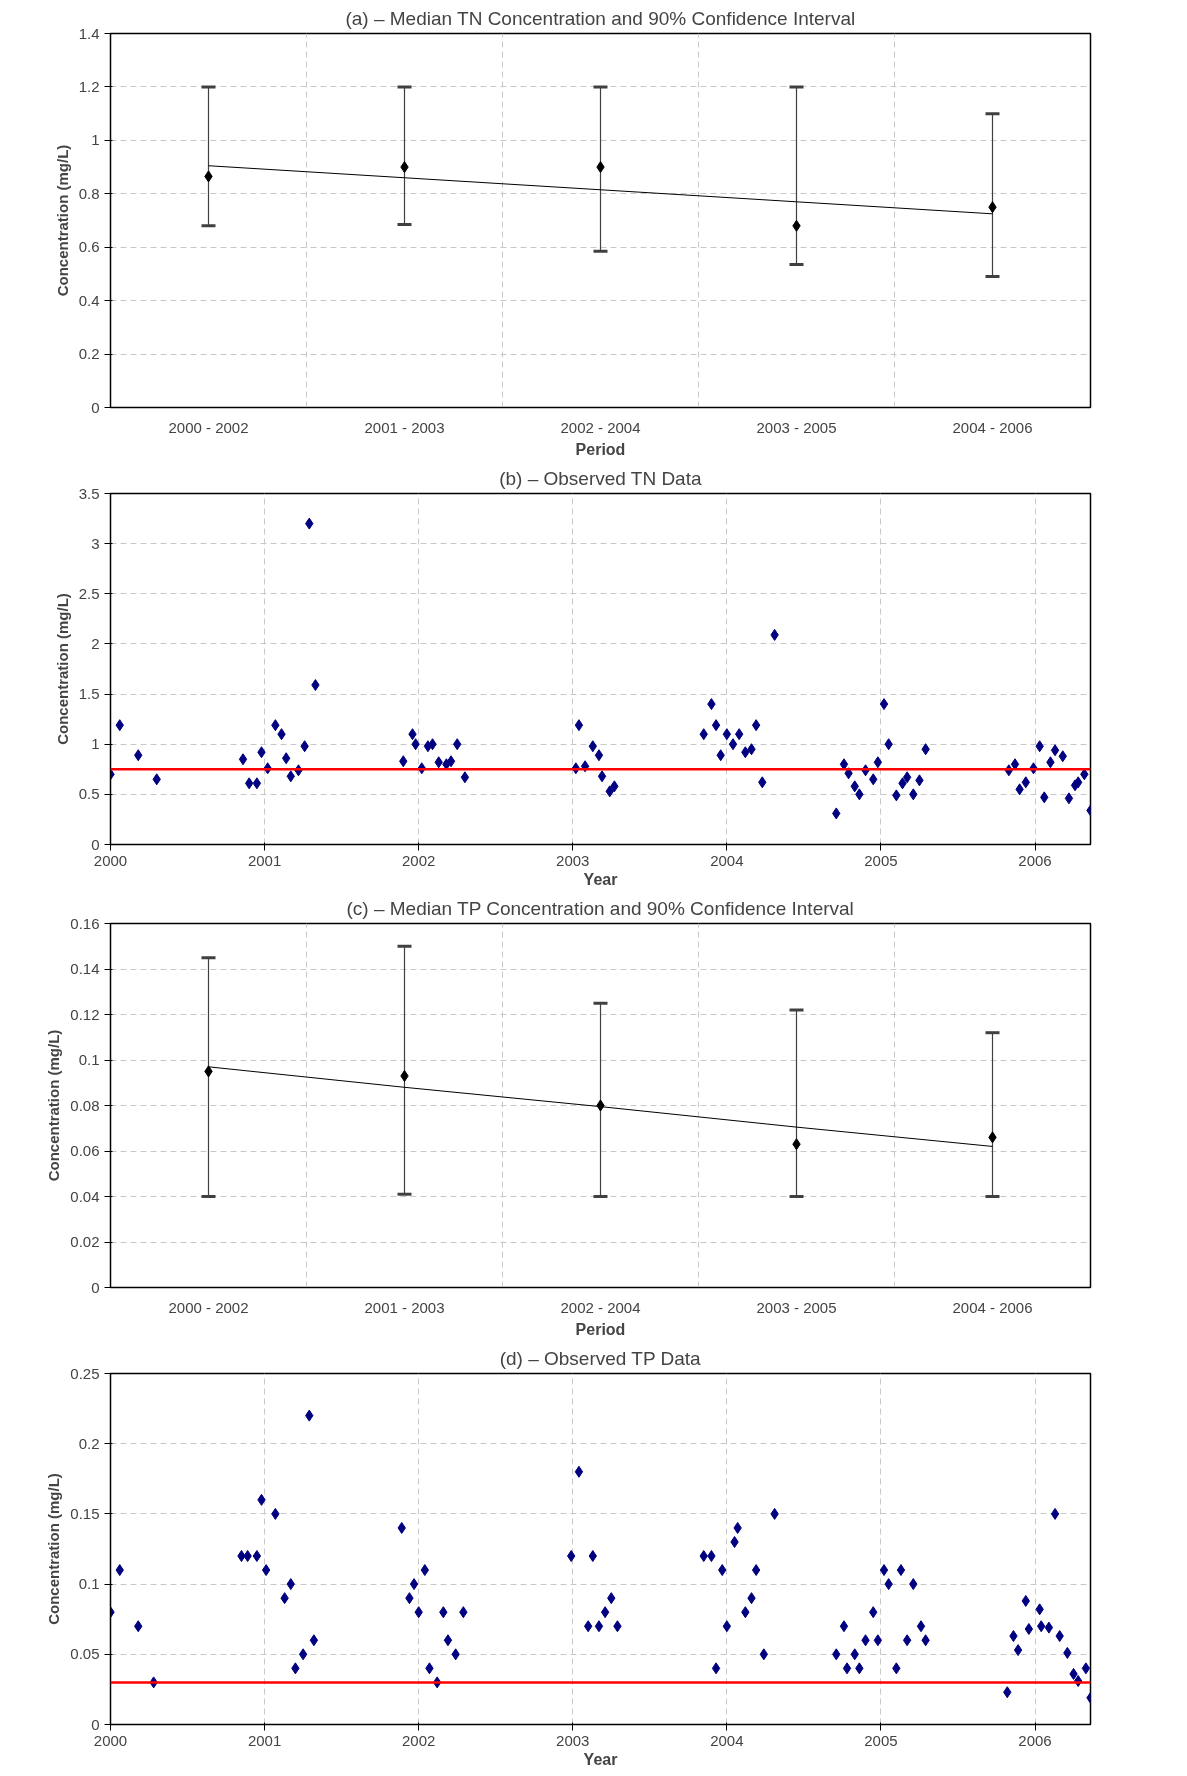 Image resolution: width=1187 pixels, height=1776 pixels. I want to click on y-tick-label: 0.04, so click(85, 1196).